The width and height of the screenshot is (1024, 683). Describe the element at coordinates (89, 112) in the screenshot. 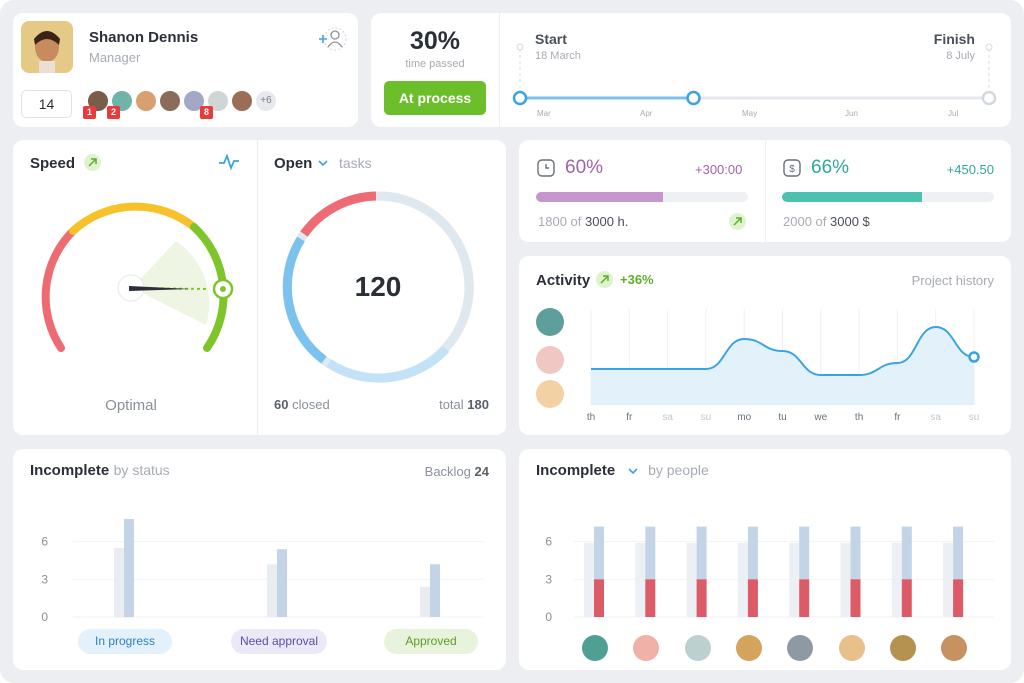

I see `notification-badge: 1` at that location.